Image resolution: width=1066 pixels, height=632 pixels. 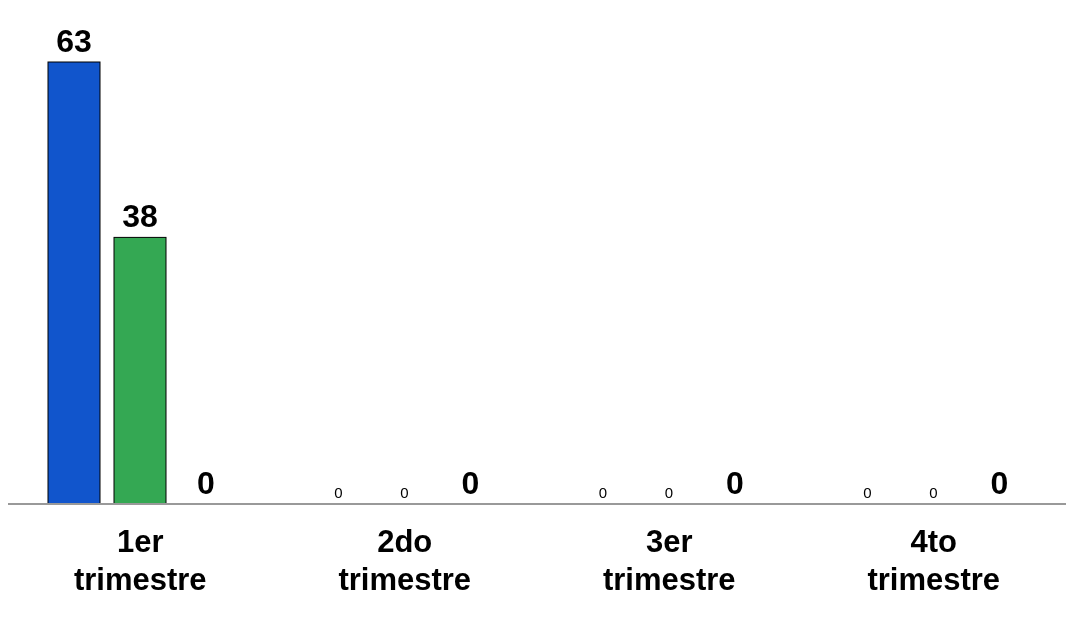 What do you see at coordinates (74, 41) in the screenshot?
I see `data-label: 63` at bounding box center [74, 41].